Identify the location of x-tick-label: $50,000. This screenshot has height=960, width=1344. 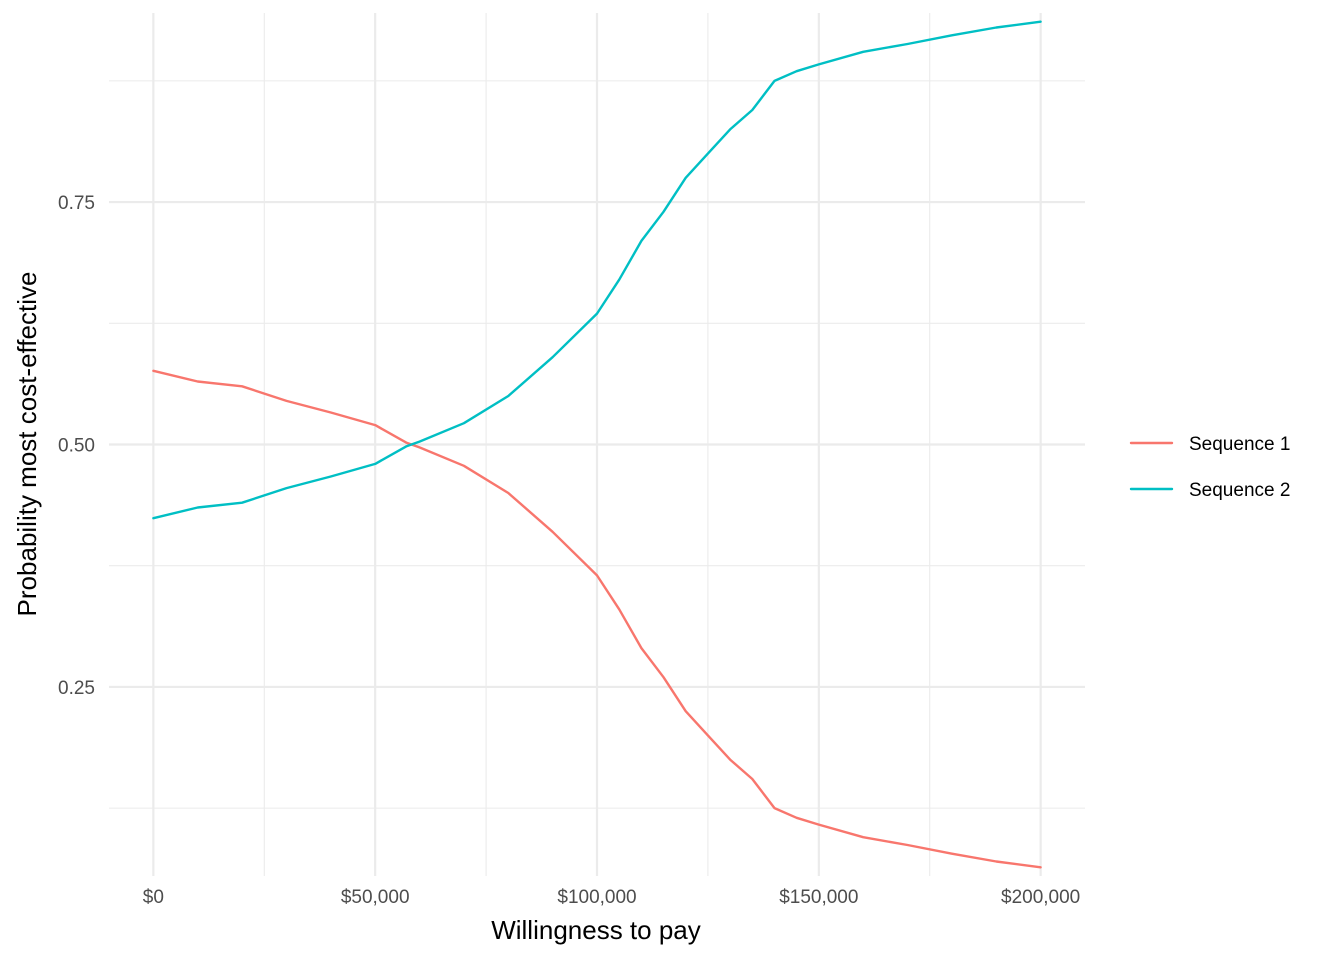
(375, 897).